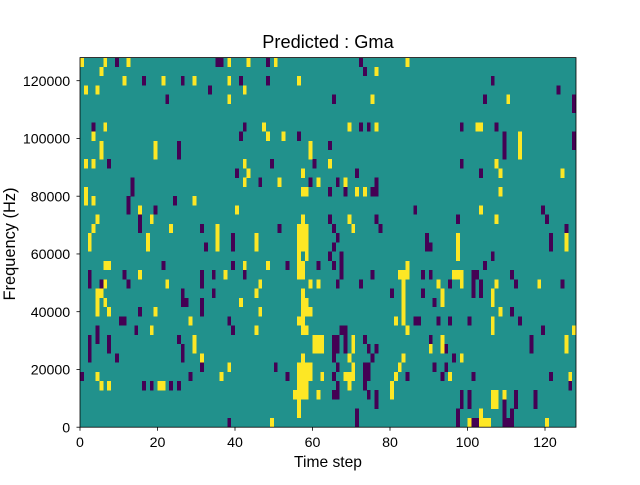 Image resolution: width=640 pixels, height=485 pixels. Describe the element at coordinates (158, 443) in the screenshot. I see `svg-text: 20` at that location.